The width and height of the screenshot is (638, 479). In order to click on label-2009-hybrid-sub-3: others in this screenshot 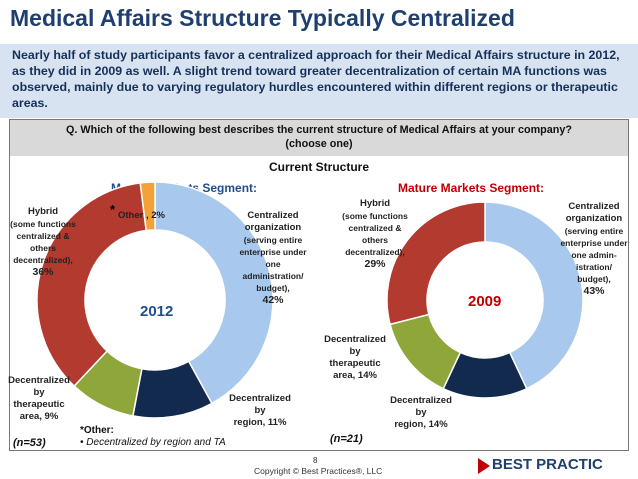, I will do `click(375, 240)`.